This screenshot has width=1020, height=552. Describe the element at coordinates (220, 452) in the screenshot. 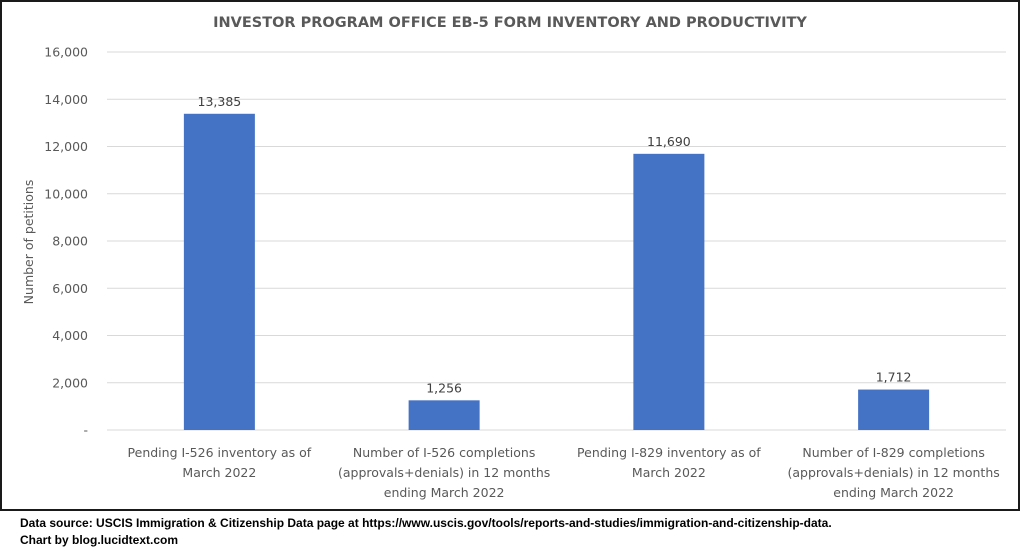

I see `x-category-label: Pending I-526 inventory as of` at that location.